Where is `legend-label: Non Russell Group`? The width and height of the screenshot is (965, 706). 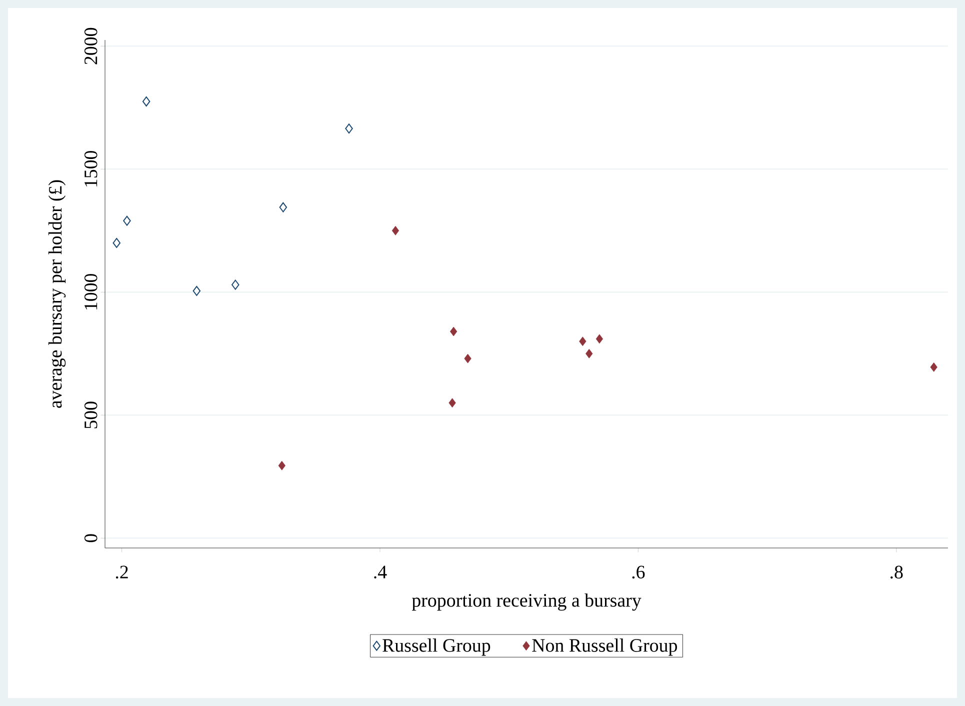 legend-label: Non Russell Group is located at coordinates (604, 647).